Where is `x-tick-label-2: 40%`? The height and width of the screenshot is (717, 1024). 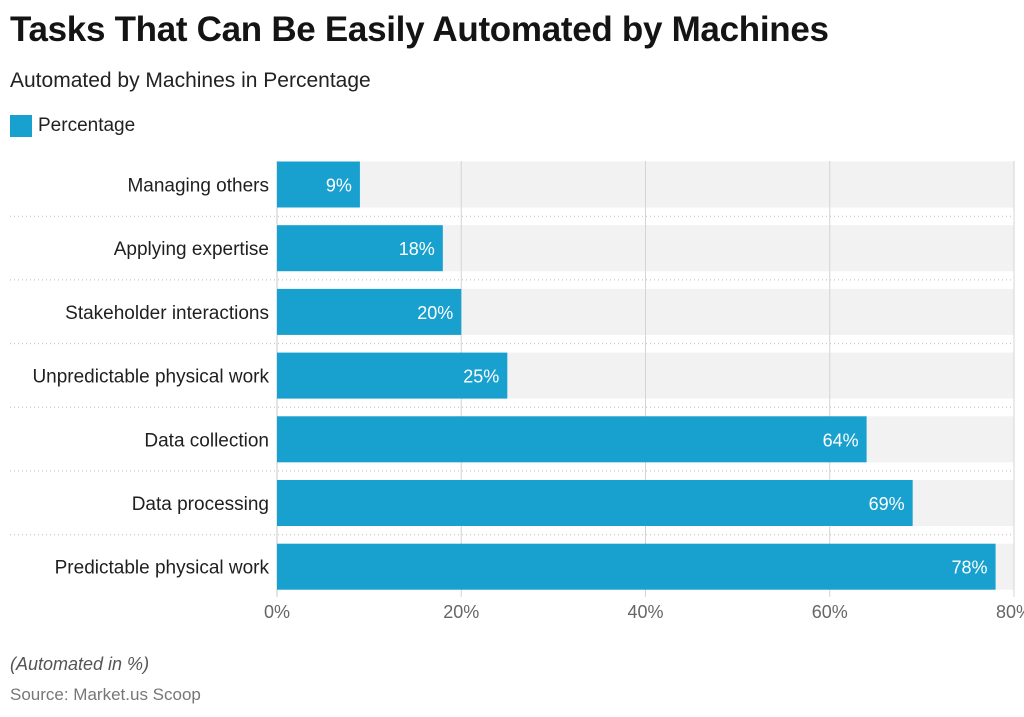
x-tick-label-2: 40% is located at coordinates (645, 612).